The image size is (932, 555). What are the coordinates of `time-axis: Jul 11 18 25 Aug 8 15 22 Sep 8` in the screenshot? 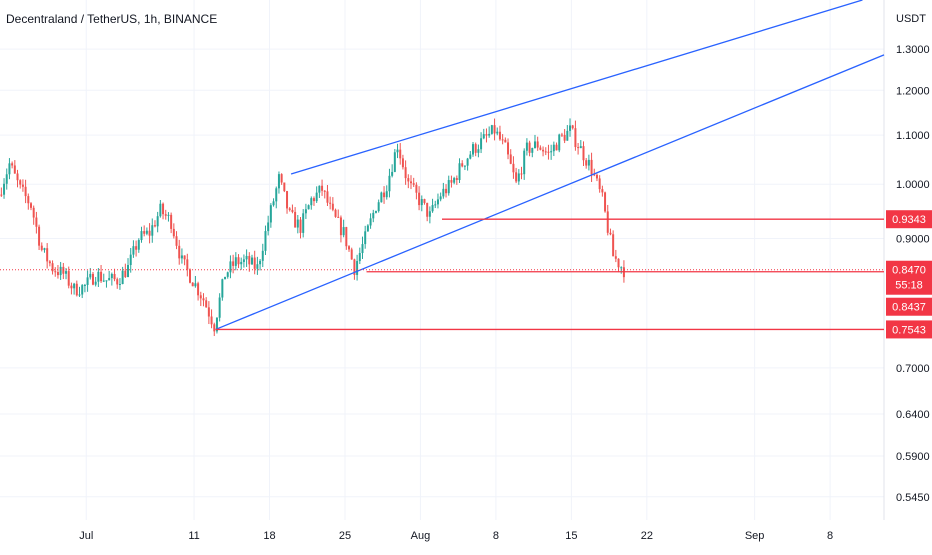 It's located at (456, 536).